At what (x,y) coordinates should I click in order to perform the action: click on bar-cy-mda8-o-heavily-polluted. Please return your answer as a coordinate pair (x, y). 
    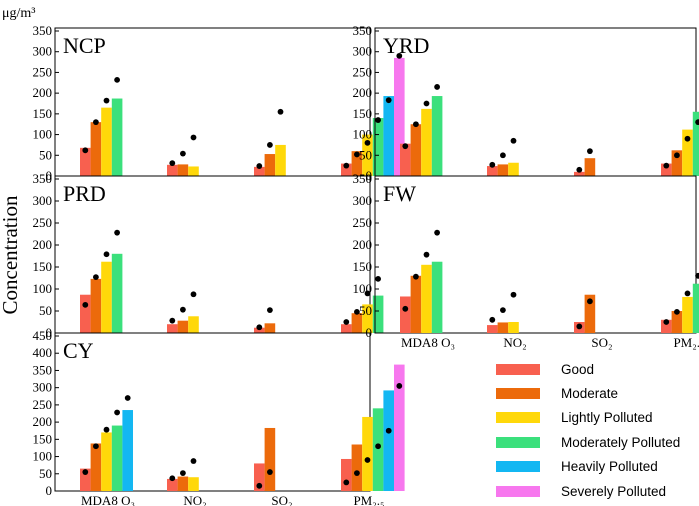
    Looking at the image, I should click on (127, 450).